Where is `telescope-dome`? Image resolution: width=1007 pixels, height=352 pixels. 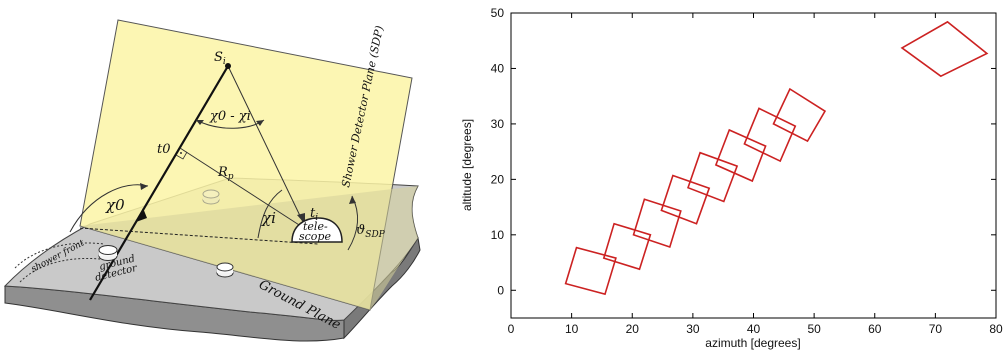
telescope-dome is located at coordinates (317, 230).